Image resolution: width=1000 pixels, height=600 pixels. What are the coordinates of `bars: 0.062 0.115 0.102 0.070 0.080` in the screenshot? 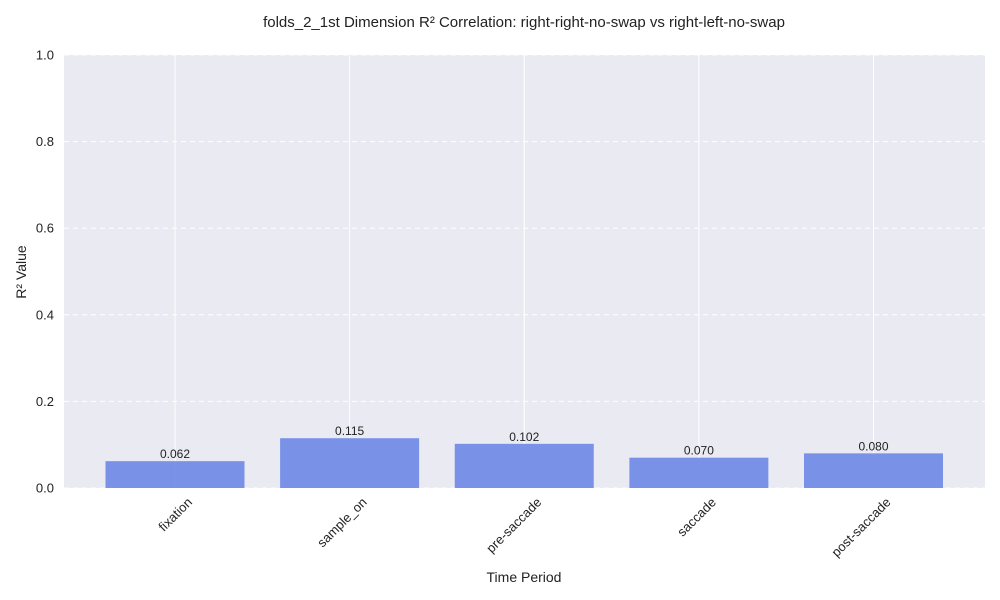 It's located at (524, 456).